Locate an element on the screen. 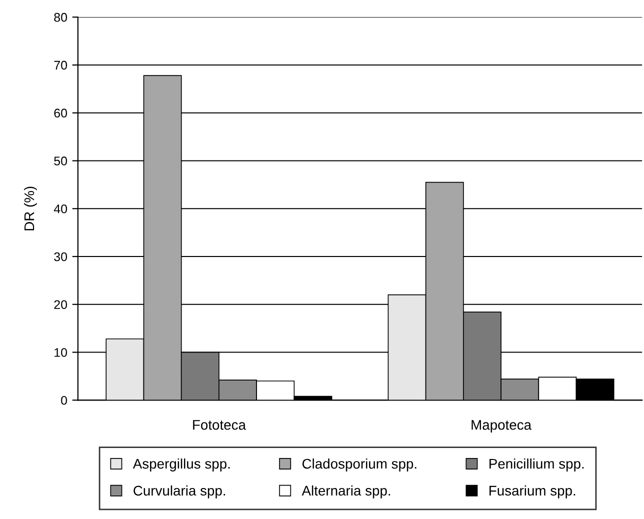 This screenshot has width=644, height=519. y-tick-label: 20 is located at coordinates (61, 305).